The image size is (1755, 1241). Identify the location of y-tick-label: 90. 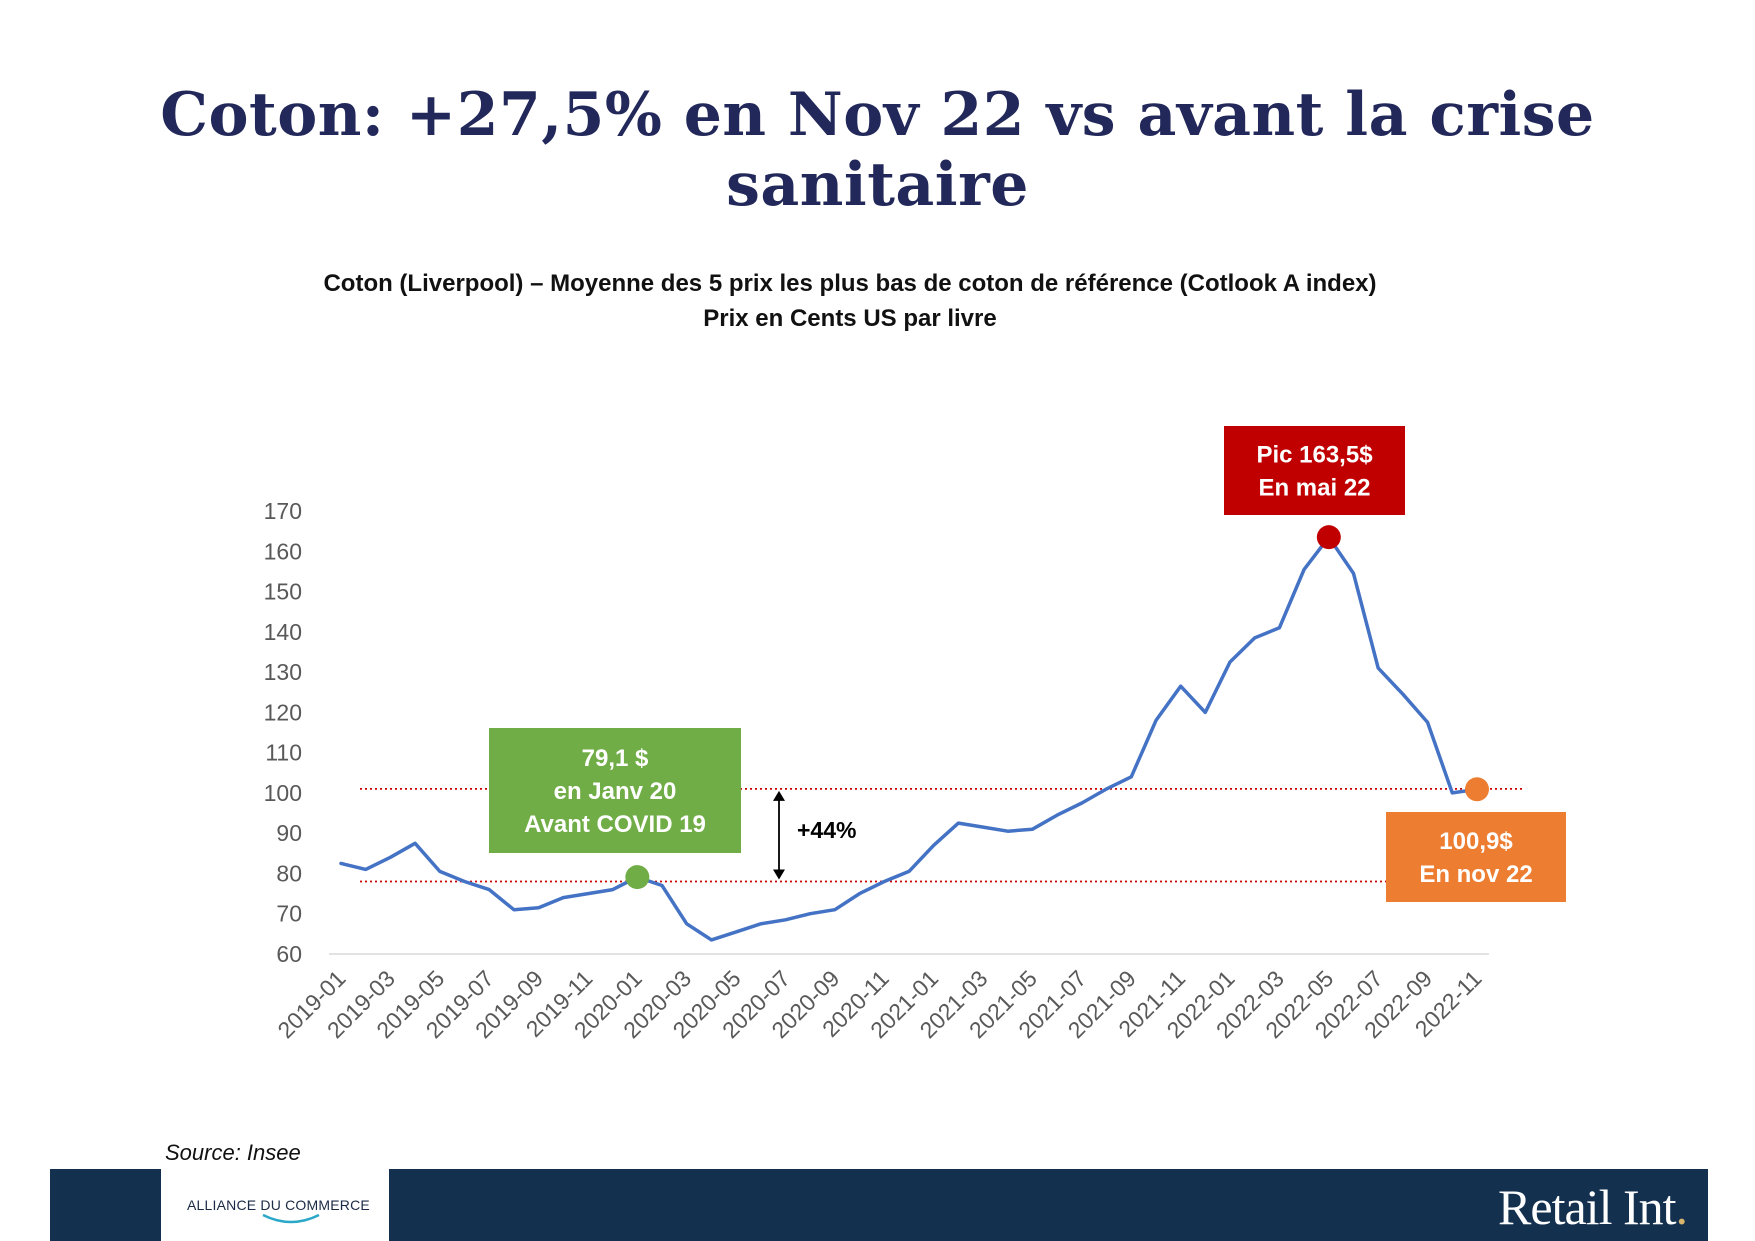
(289, 833).